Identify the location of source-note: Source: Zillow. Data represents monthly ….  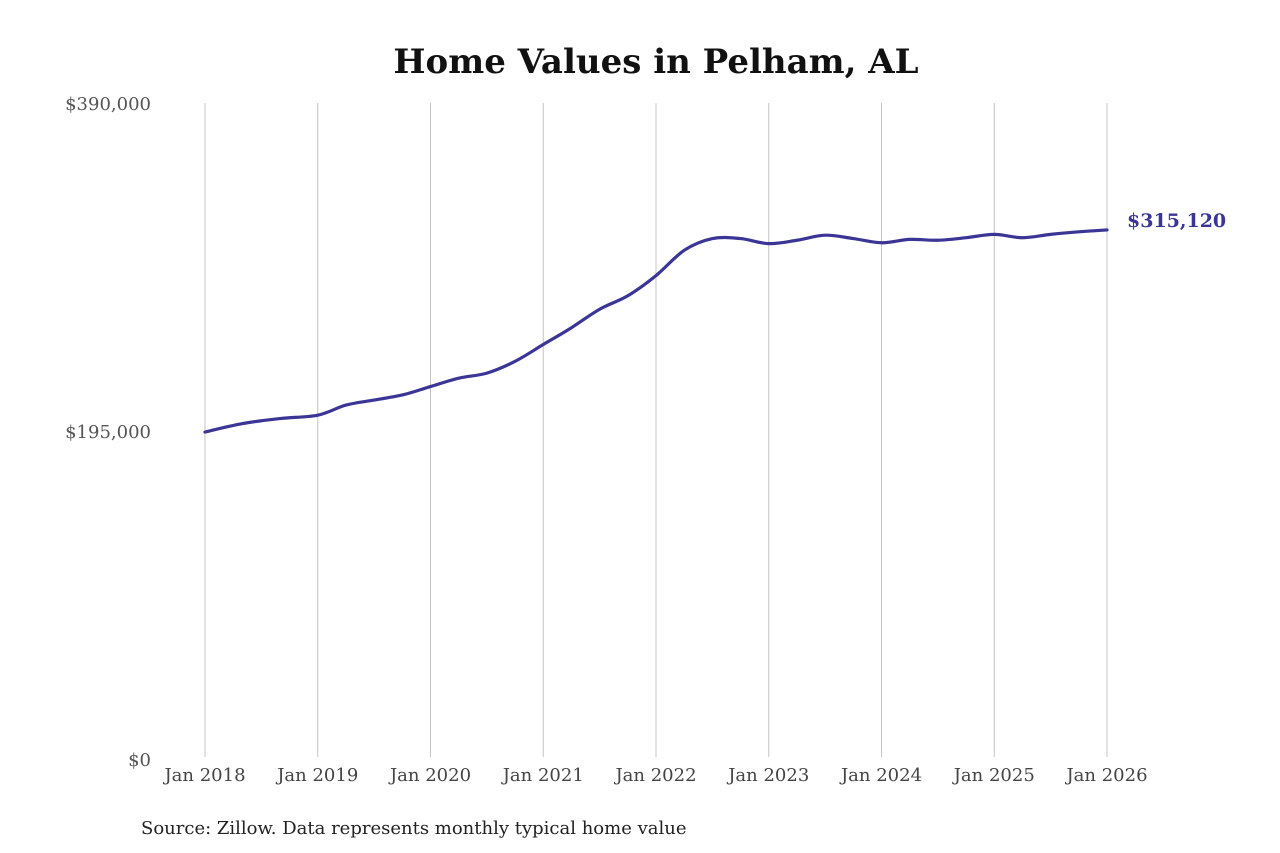
(414, 828).